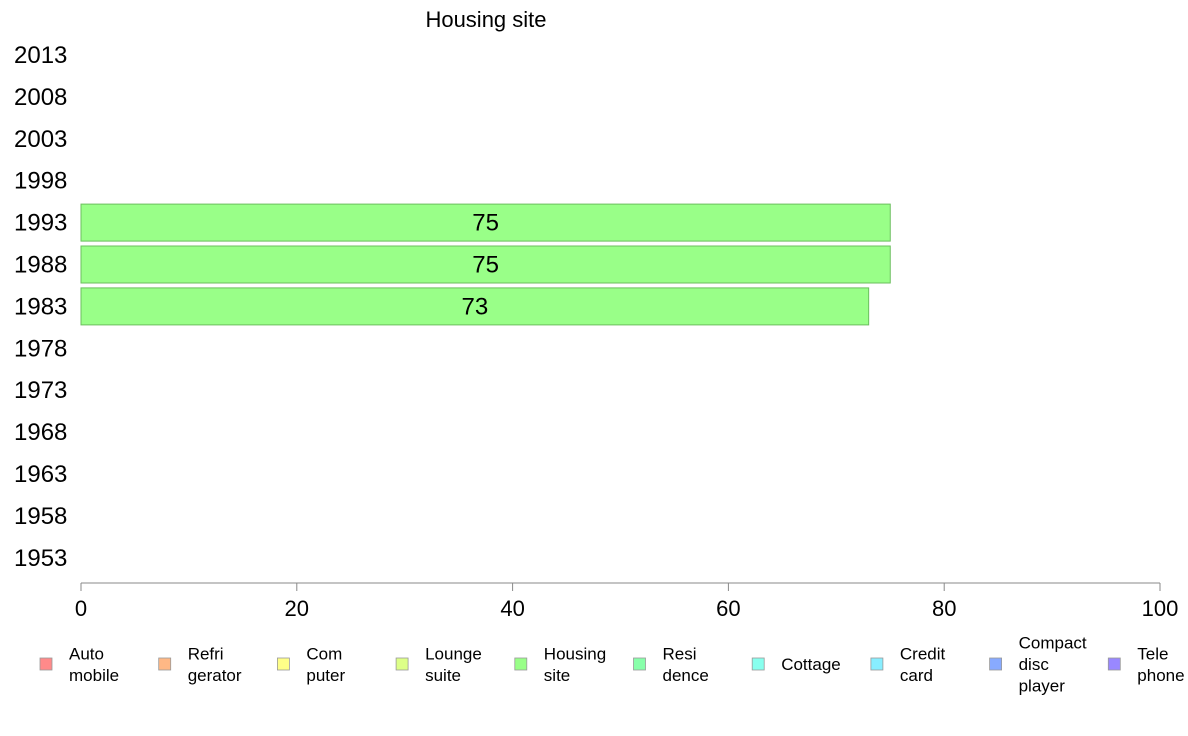 This screenshot has height=736, width=1188. I want to click on category-label-1998: 1998, so click(40, 181).